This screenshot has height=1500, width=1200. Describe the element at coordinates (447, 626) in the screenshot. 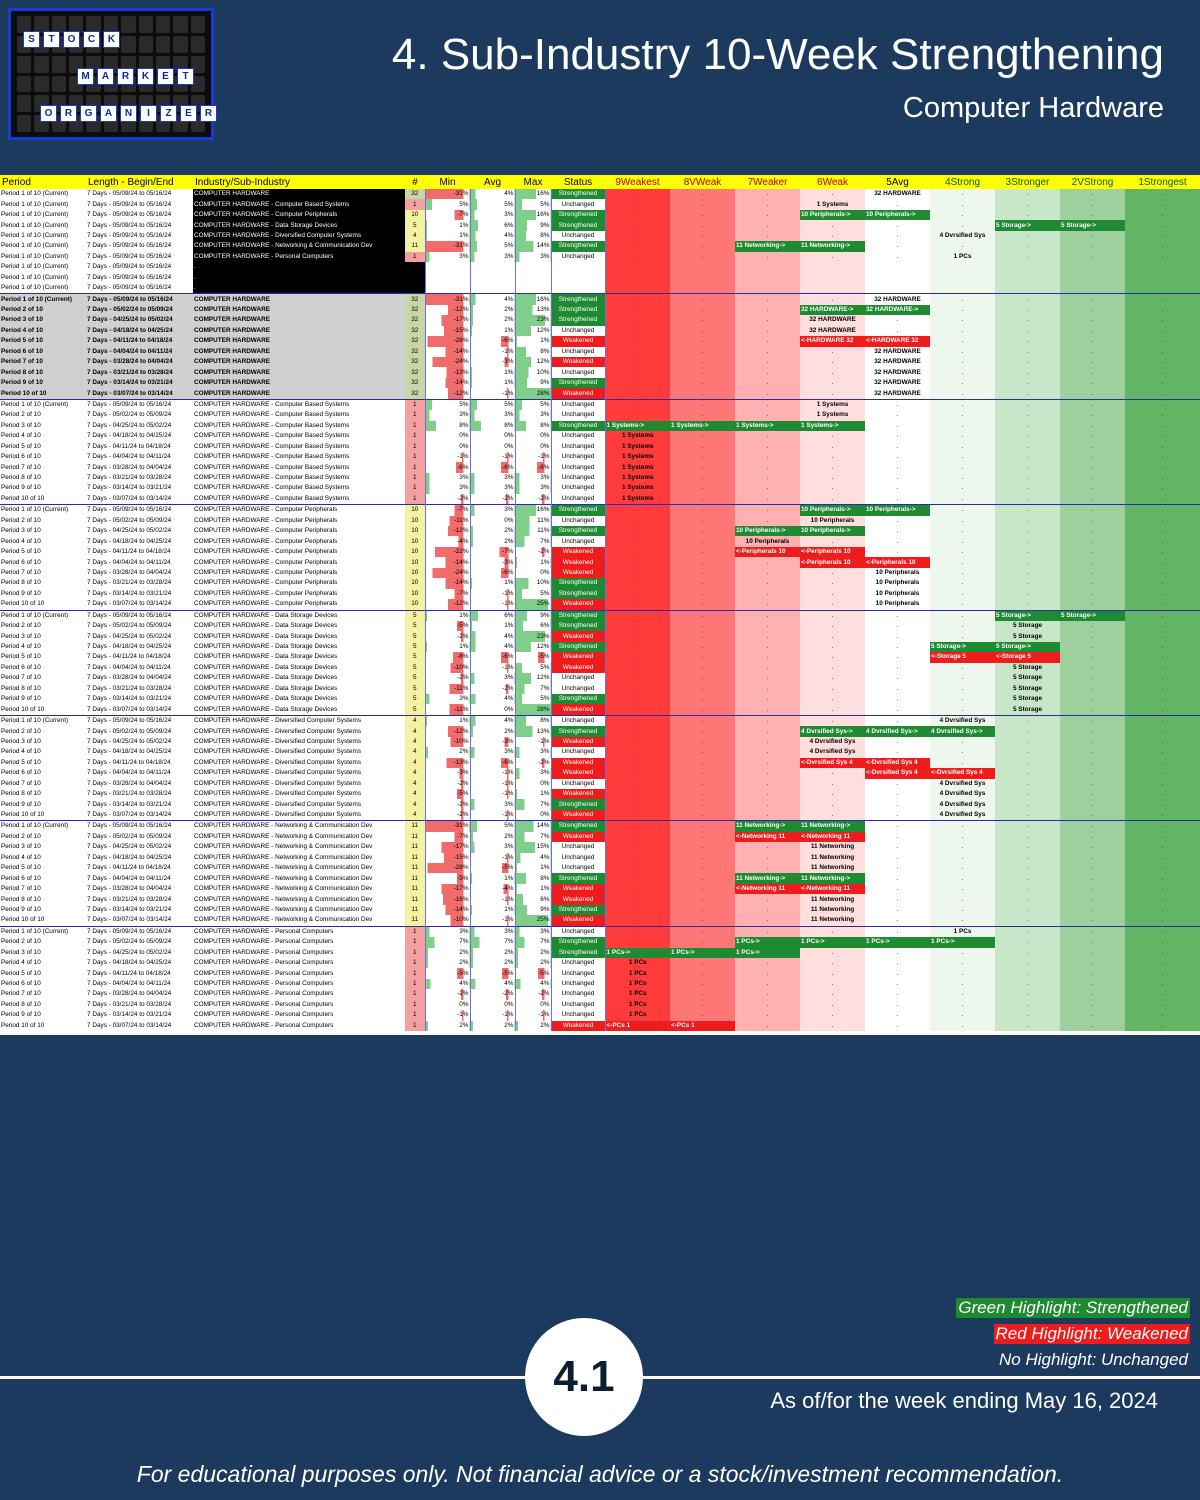

I see `table-cell: -5%` at that location.